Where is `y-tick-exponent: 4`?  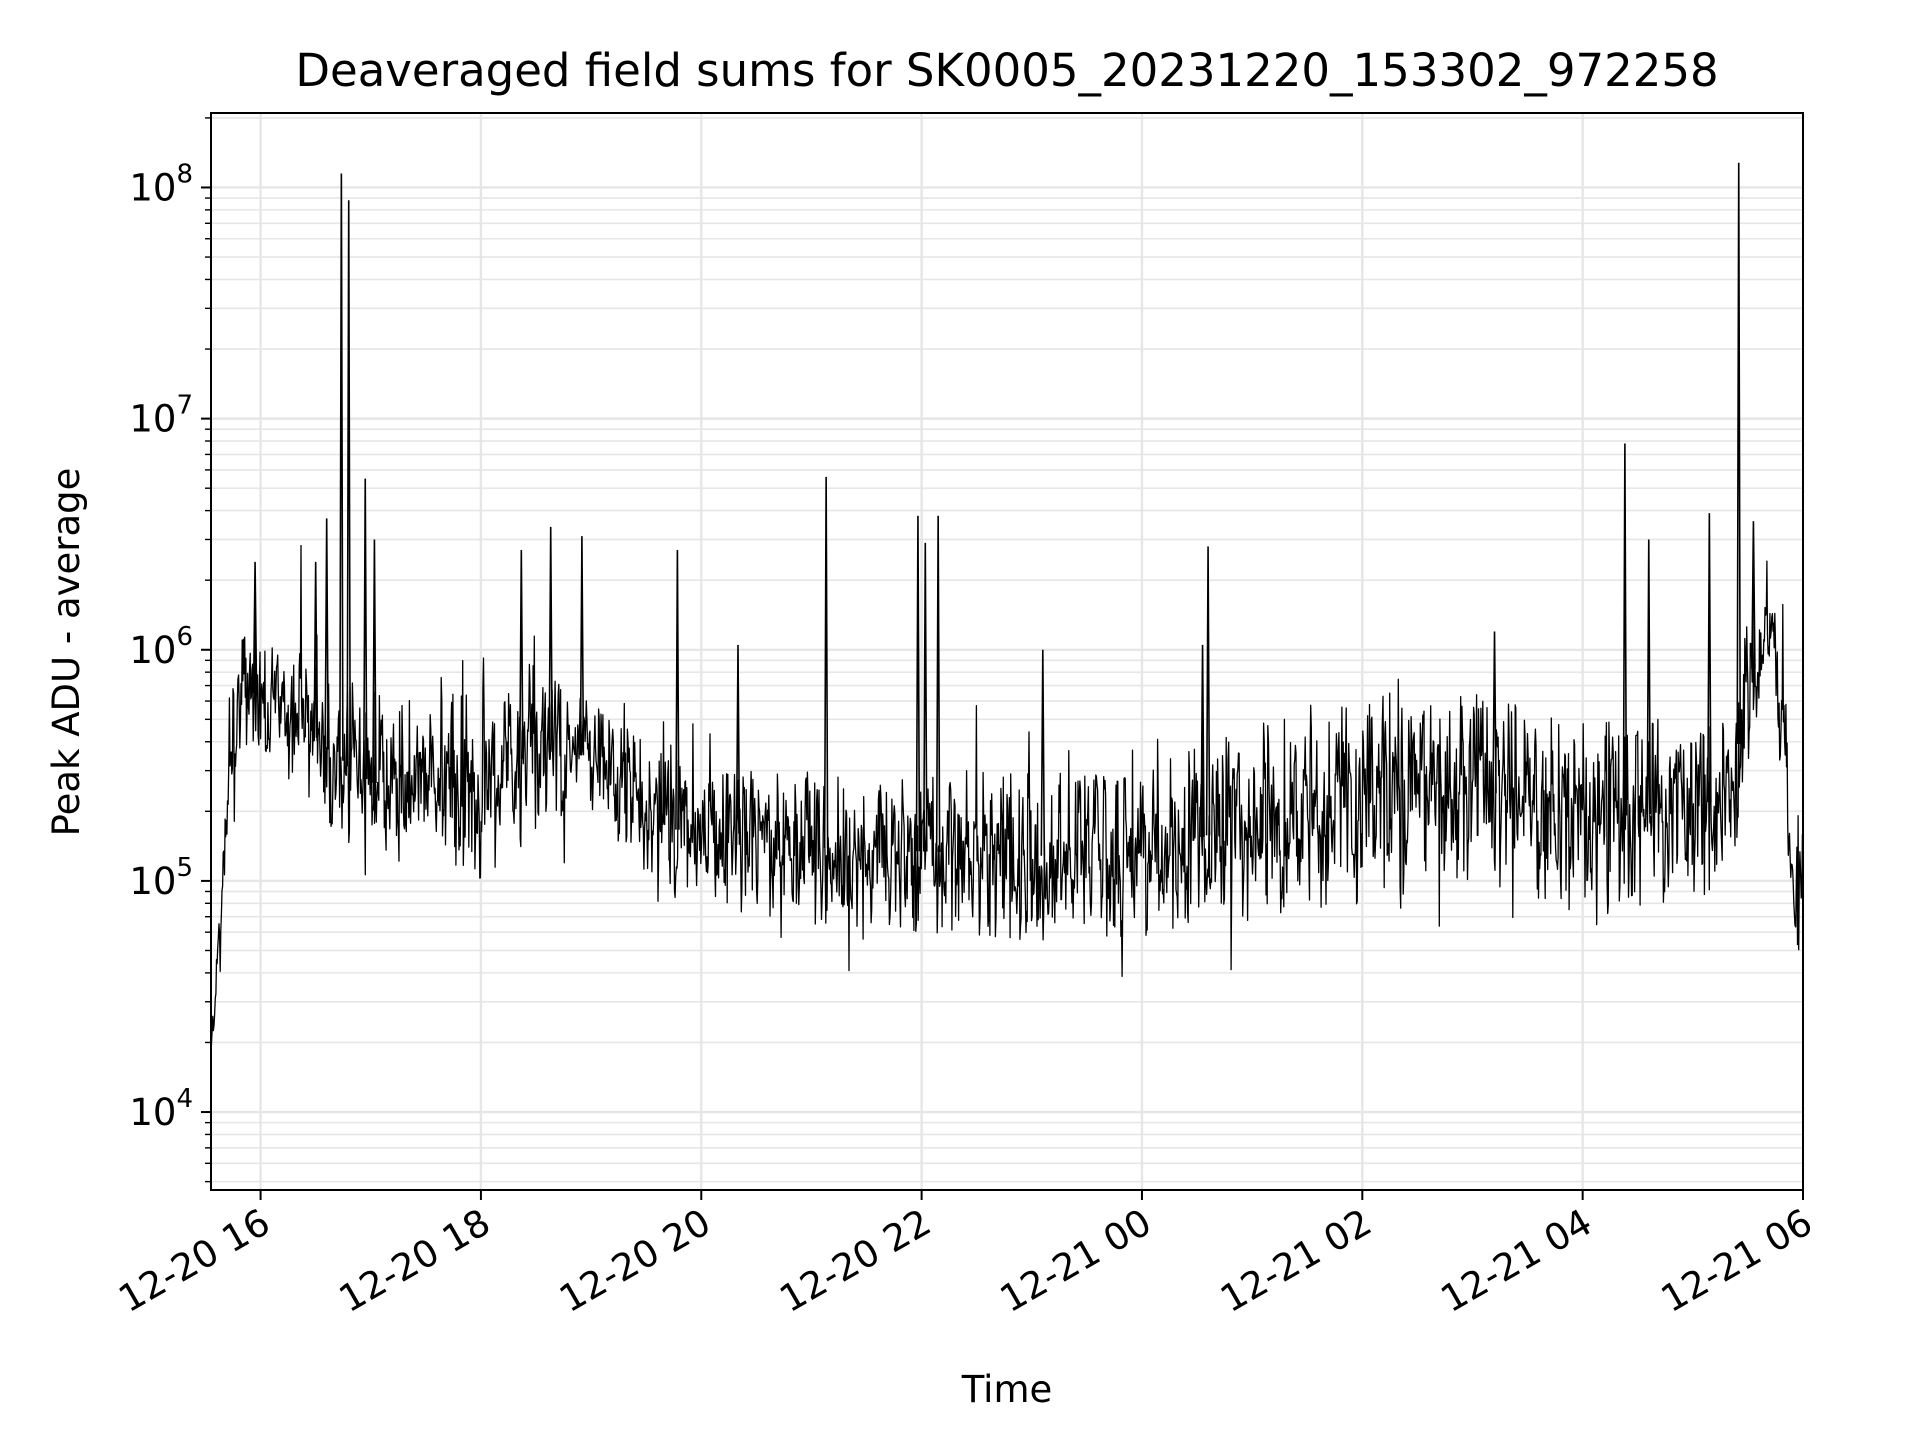 y-tick-exponent: 4 is located at coordinates (184, 1099).